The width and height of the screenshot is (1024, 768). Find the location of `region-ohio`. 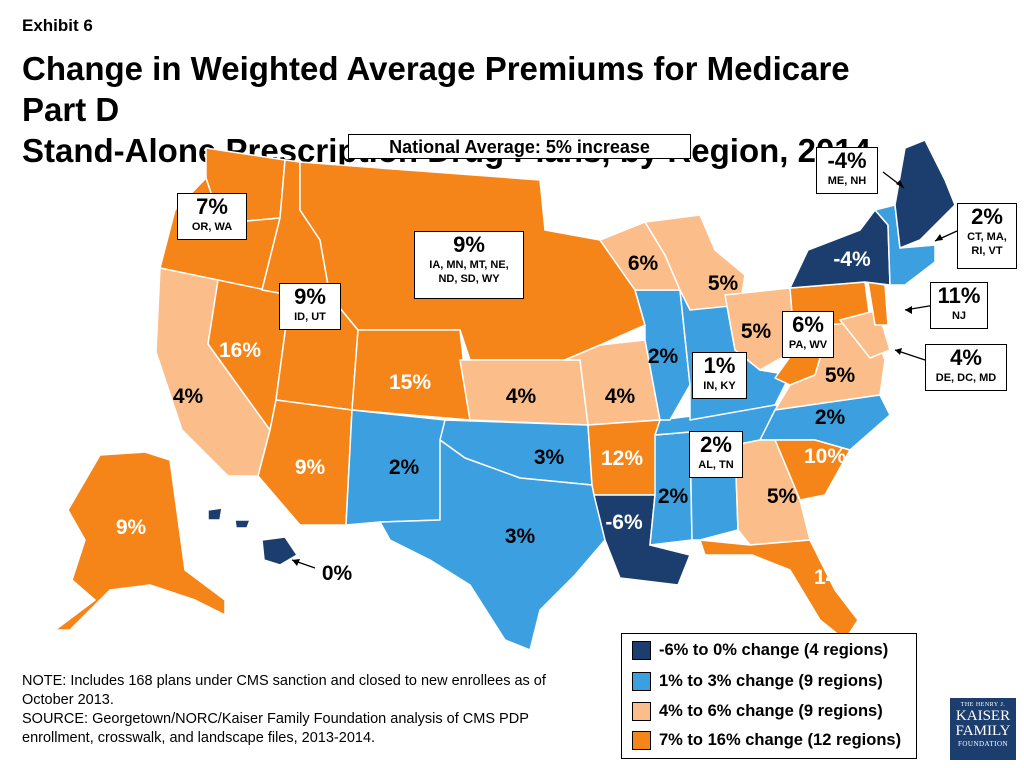

region-ohio is located at coordinates (760, 329).